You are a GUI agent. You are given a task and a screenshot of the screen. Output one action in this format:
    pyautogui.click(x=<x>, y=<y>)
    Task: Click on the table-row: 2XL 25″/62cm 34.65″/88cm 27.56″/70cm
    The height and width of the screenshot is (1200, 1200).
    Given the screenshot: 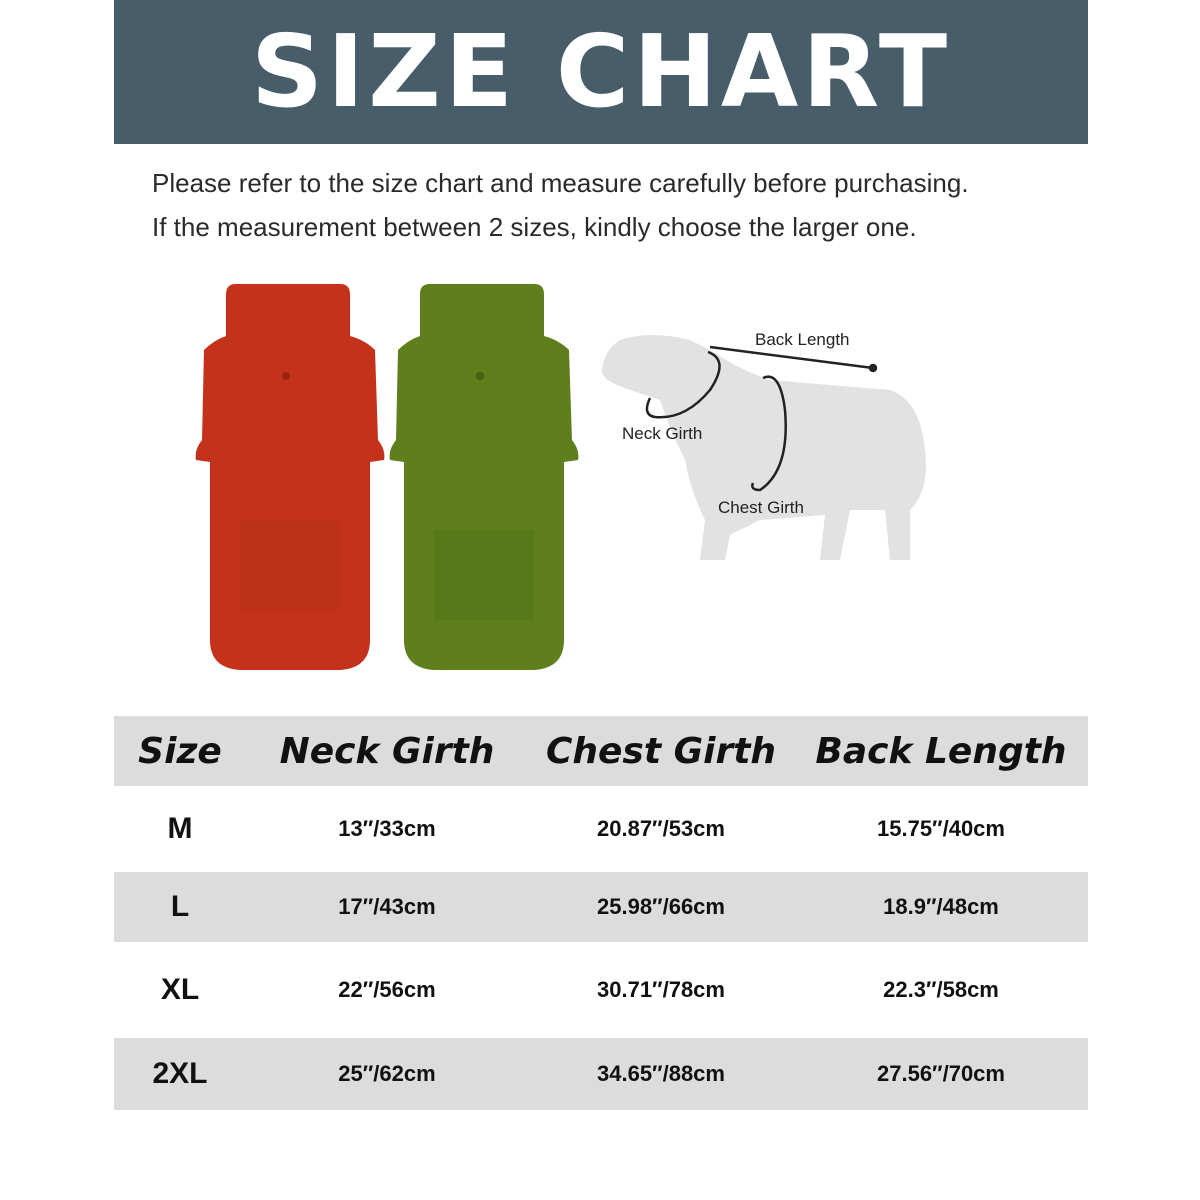 What is the action you would take?
    pyautogui.click(x=601, y=1074)
    